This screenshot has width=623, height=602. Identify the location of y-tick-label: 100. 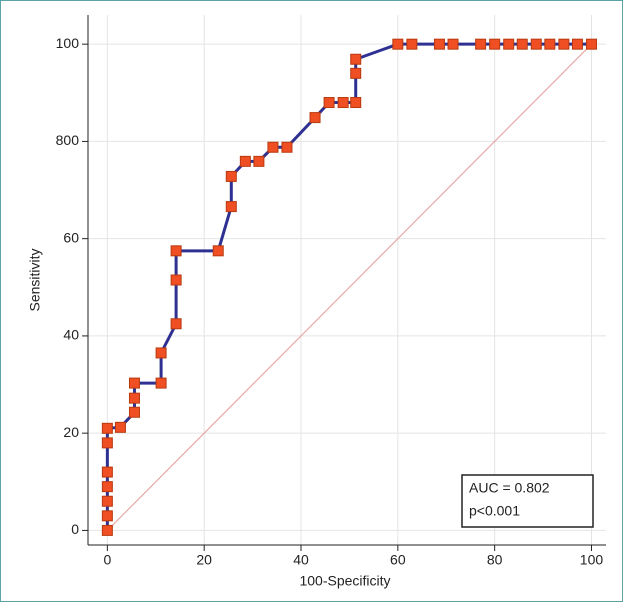
(68, 43).